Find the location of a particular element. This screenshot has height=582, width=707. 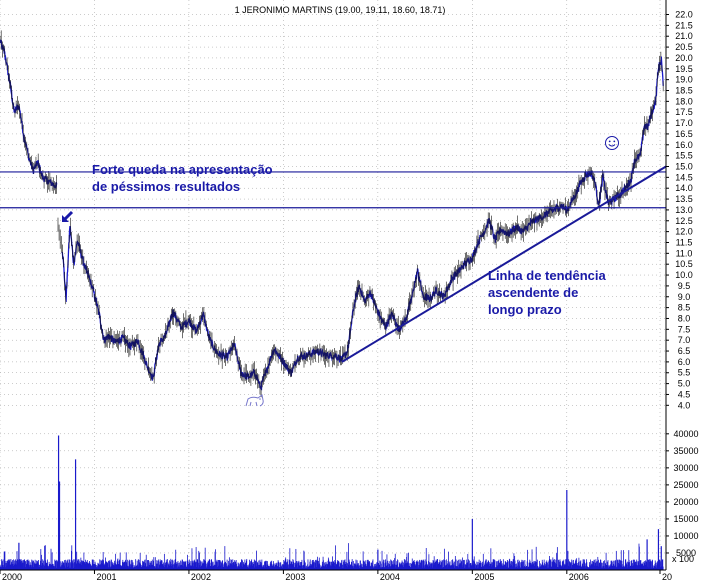

y-tick-label: 12.5 is located at coordinates (684, 221).